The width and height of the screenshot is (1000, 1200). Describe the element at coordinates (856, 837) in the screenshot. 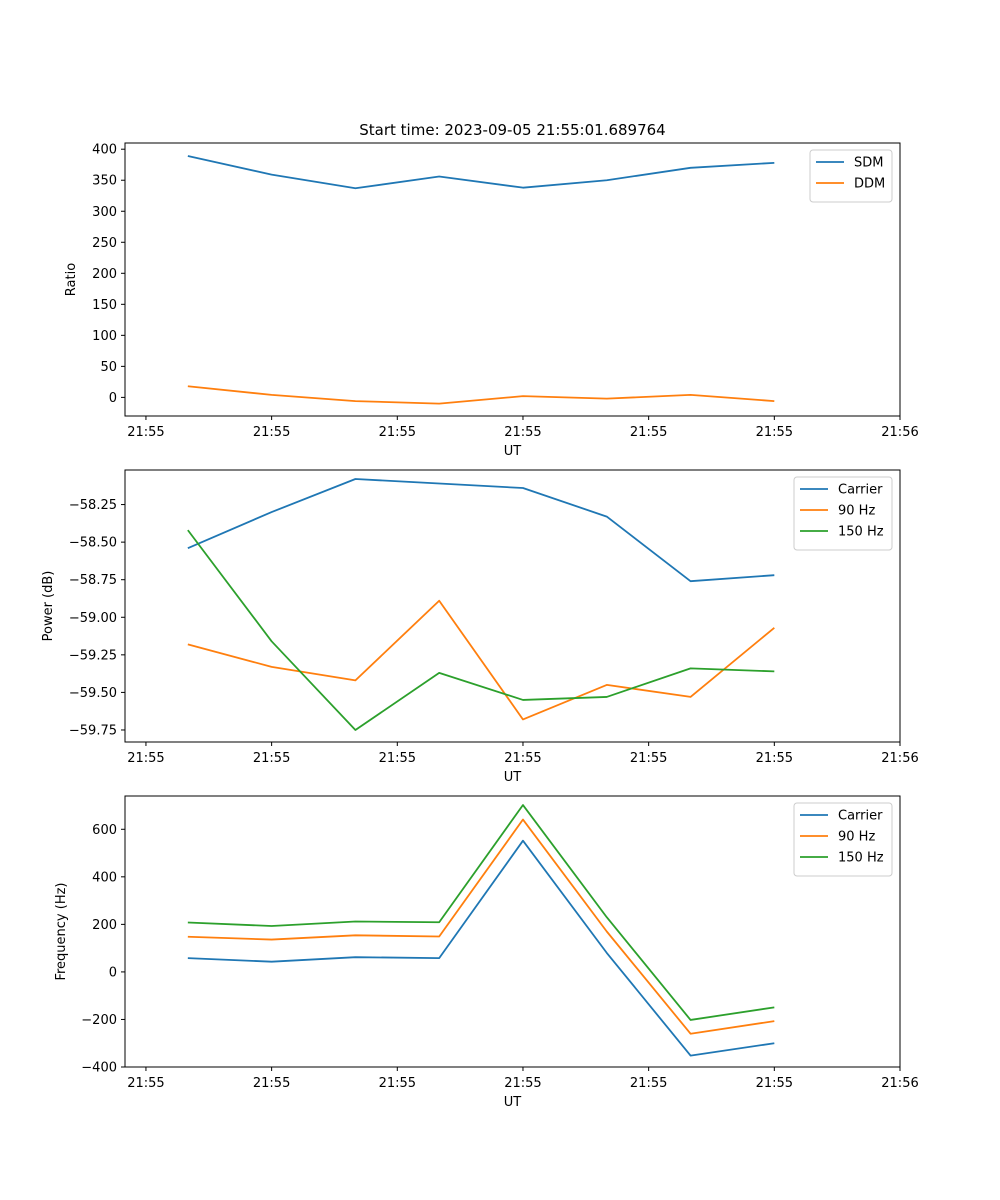

I see `frequency-legend-label-90-hz: 90 Hz` at that location.